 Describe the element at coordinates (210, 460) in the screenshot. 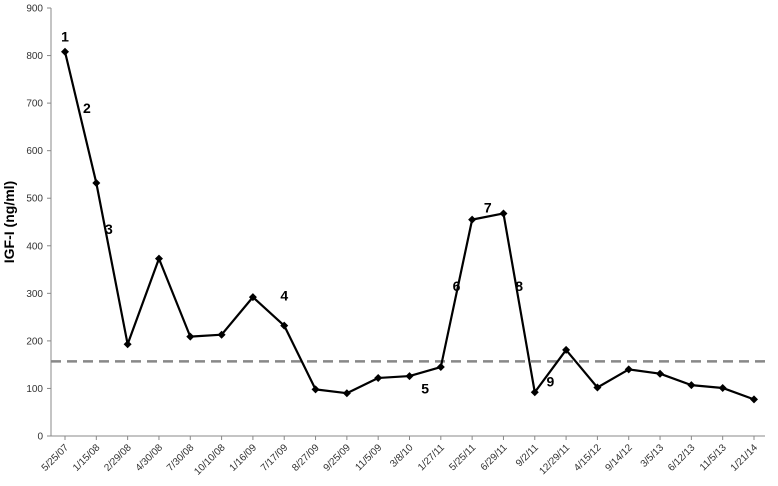

I see `x-tick-label: 10/10/08` at that location.